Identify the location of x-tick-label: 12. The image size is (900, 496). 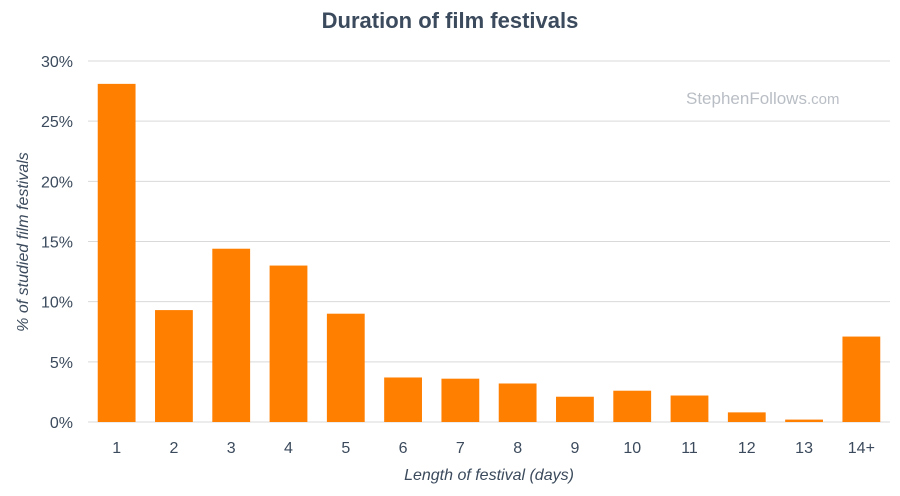
(747, 448).